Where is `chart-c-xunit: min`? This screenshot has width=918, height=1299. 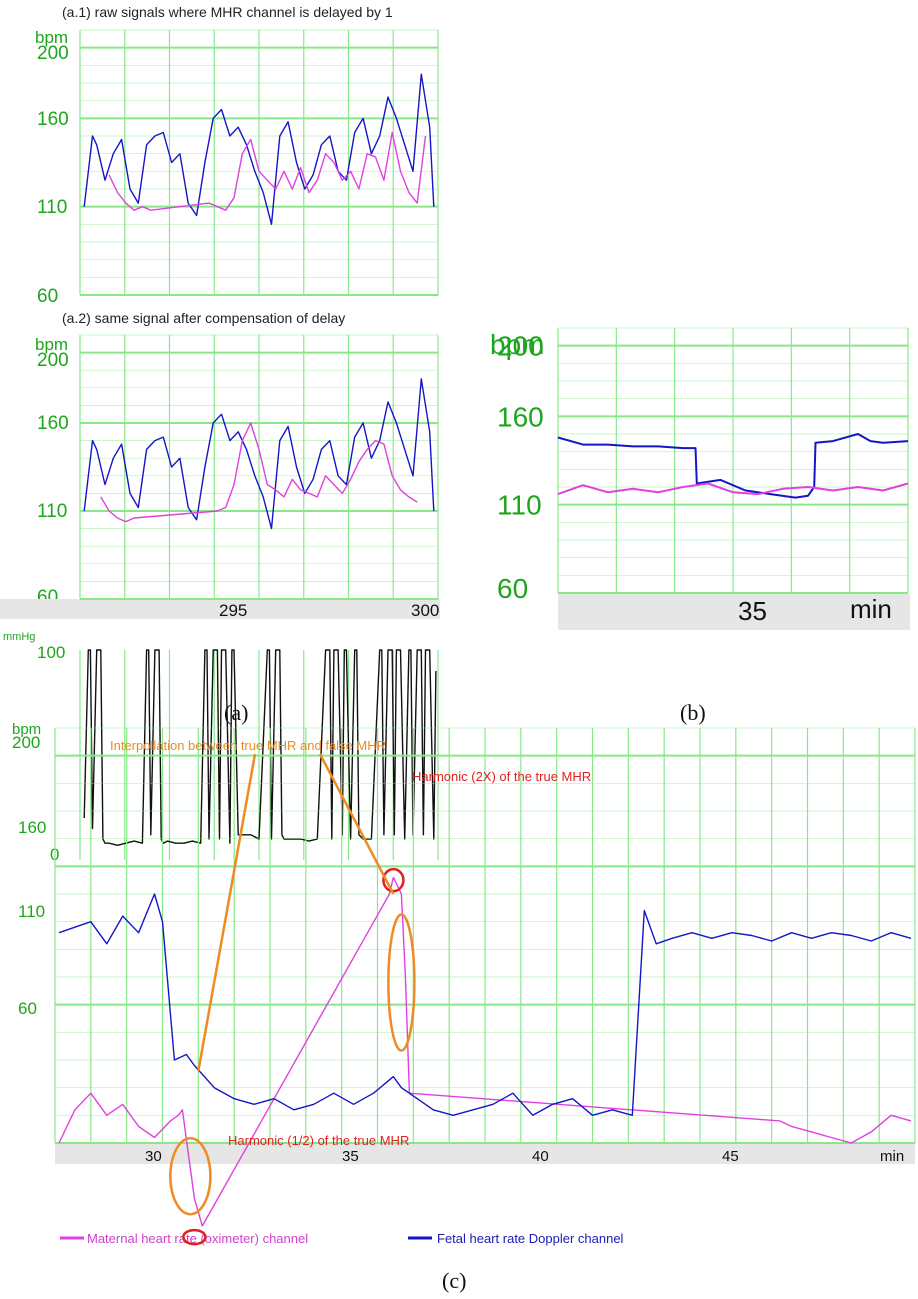
chart-c-xunit: min is located at coordinates (892, 1156).